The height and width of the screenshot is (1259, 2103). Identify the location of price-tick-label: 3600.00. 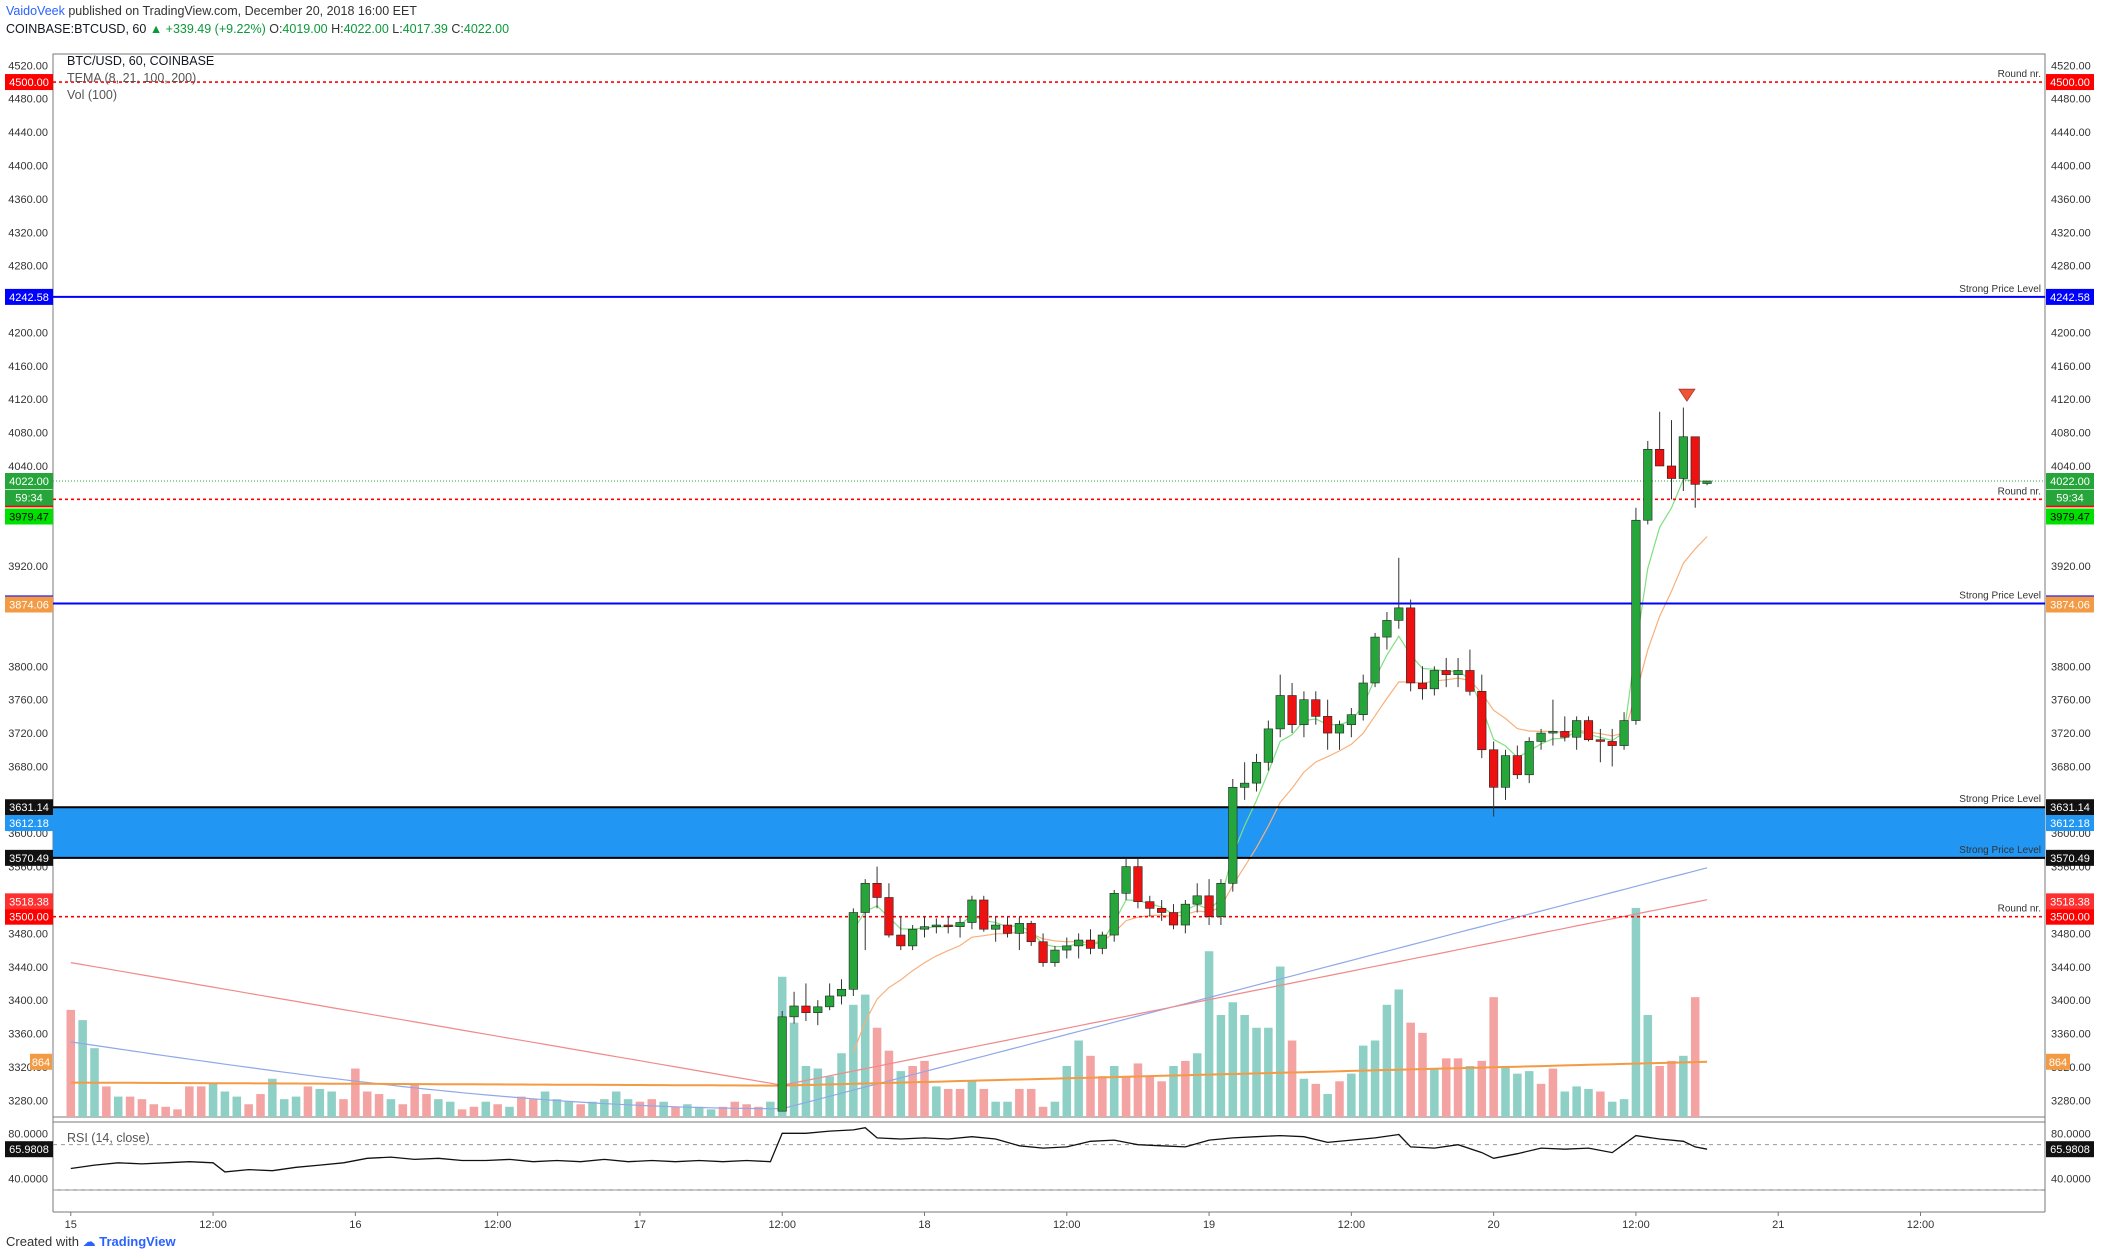
(28, 834).